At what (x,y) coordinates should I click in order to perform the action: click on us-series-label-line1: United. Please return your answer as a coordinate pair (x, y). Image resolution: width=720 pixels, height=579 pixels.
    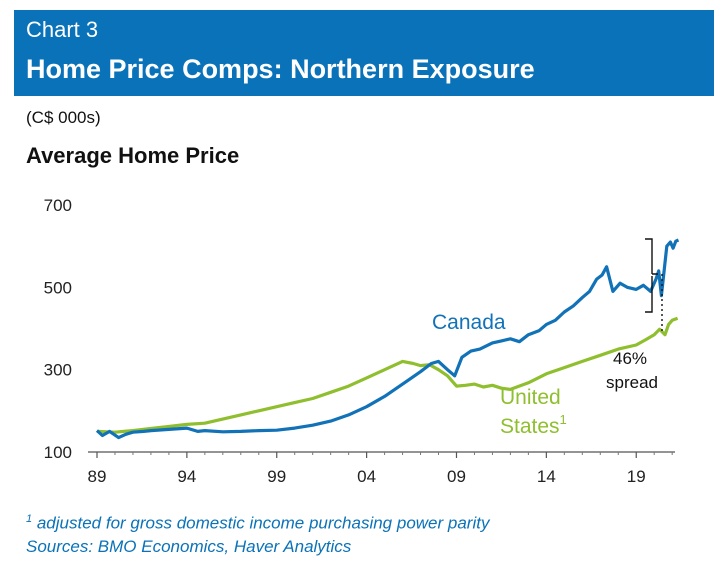
    Looking at the image, I should click on (530, 397).